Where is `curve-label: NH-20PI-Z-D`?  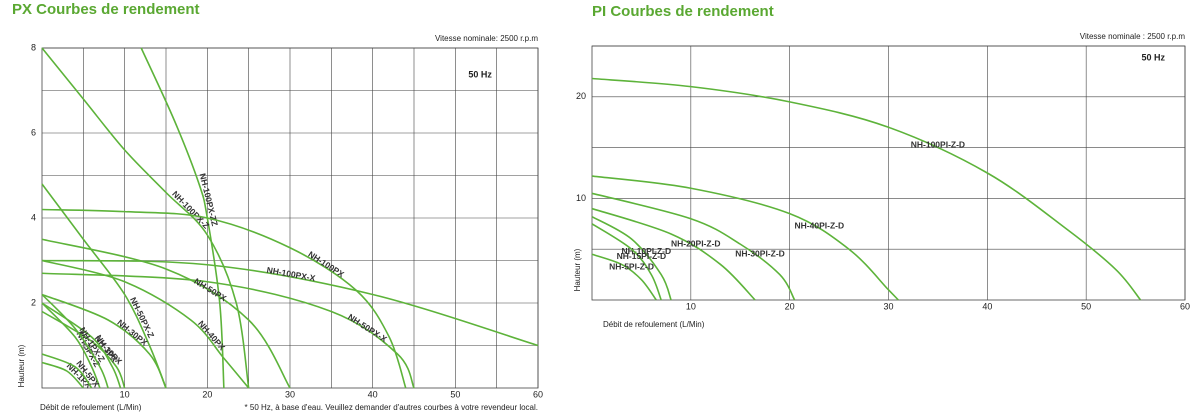 curve-label: NH-20PI-Z-D is located at coordinates (696, 243).